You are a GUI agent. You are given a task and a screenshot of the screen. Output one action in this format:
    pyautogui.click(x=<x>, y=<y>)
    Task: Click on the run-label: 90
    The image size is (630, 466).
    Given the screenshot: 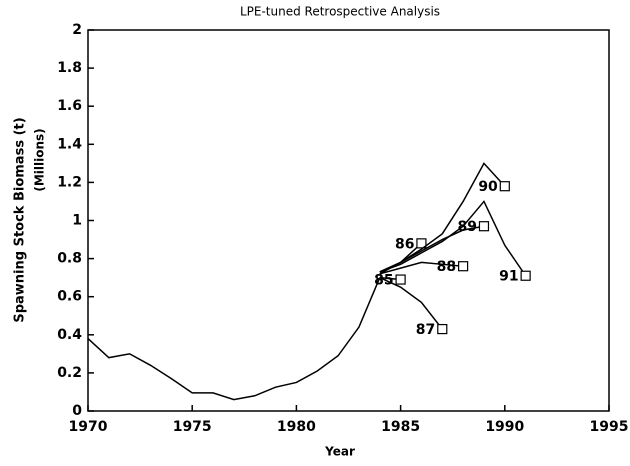 What is the action you would take?
    pyautogui.click(x=488, y=187)
    